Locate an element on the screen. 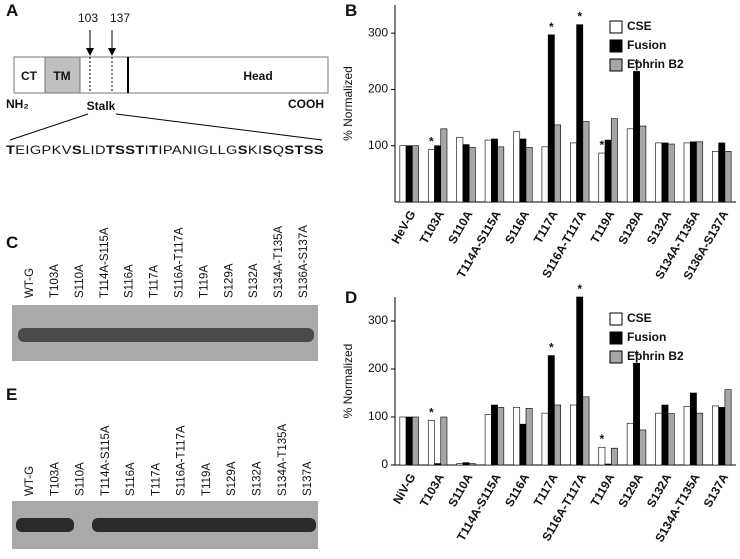 The image size is (740, 559). sequence-part: Q is located at coordinates (279, 151).